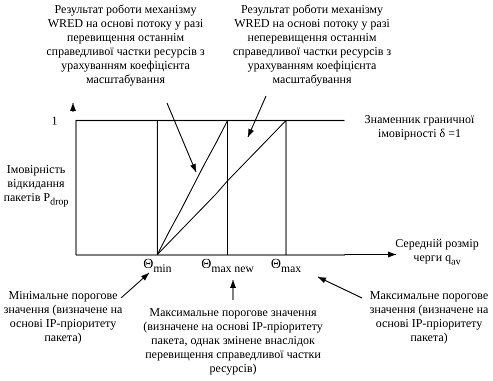 Image resolution: width=493 pixels, height=381 pixels. Describe the element at coordinates (420, 126) in the screenshot. I see `text: Знаменник граничної імовірності δ =1` at that location.